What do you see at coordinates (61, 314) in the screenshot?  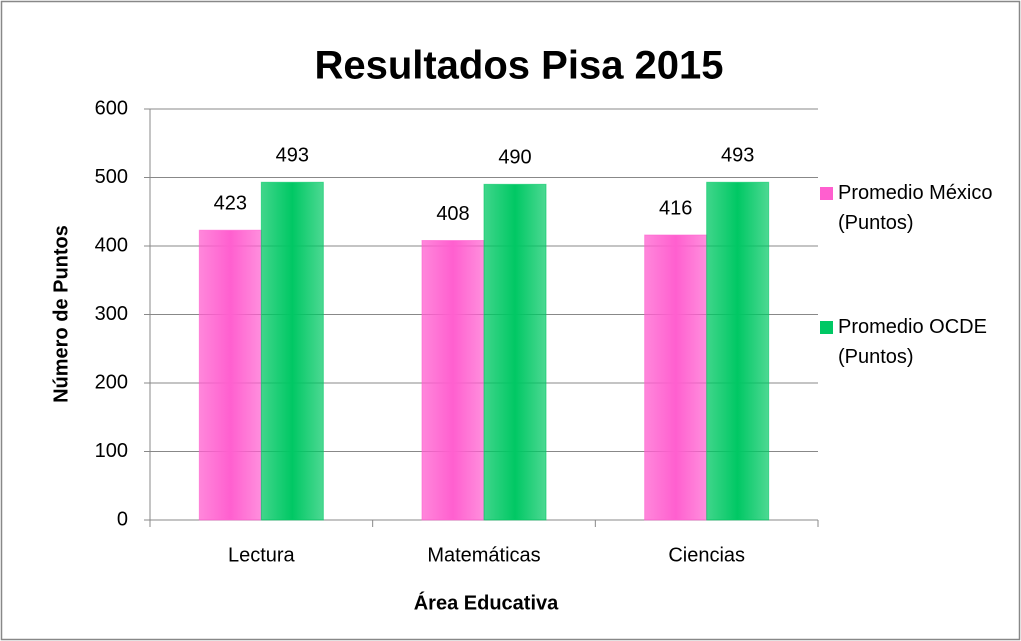 I see `y-axis-title: Número de Puntos` at bounding box center [61, 314].